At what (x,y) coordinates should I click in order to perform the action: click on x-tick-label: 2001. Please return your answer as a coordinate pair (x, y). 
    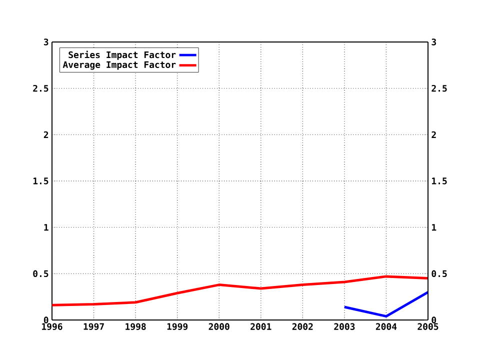
    Looking at the image, I should click on (261, 326).